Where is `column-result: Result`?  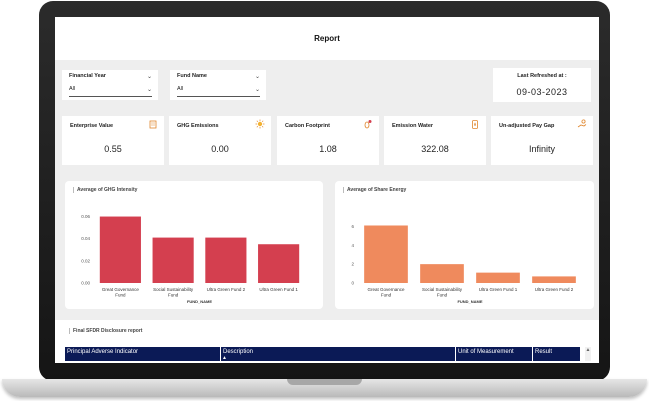
column-result: Result is located at coordinates (544, 352).